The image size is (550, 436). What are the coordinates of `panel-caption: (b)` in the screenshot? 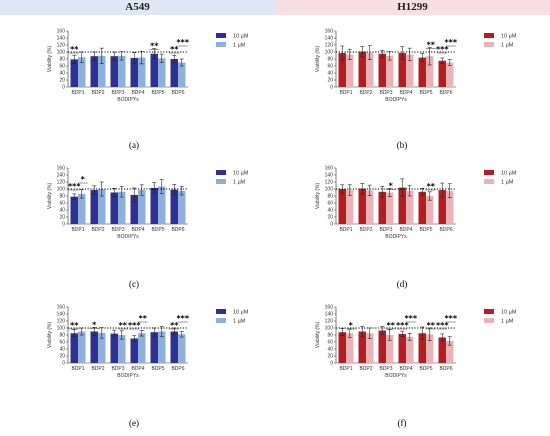 It's located at (402, 145).